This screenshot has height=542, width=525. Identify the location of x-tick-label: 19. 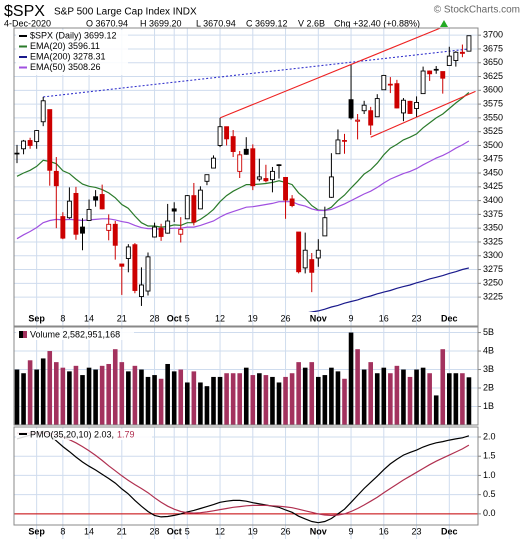
(253, 318).